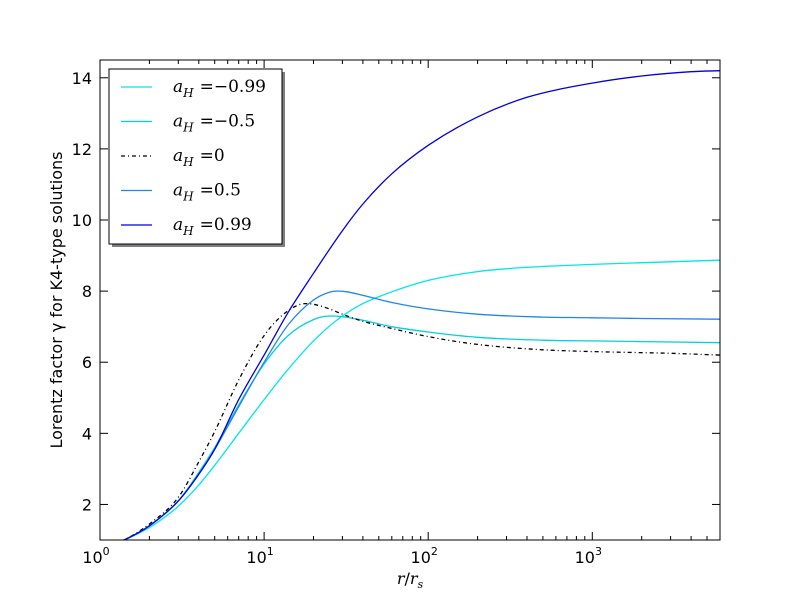  I want to click on x-tick-label: 10⁰, so click(95, 556).